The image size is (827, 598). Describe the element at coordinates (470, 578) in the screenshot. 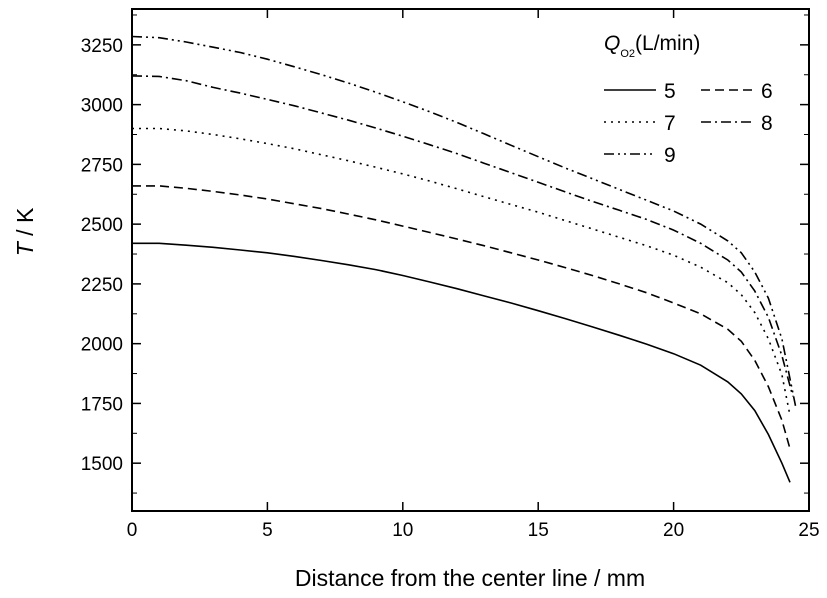

I see `x-axis-label: Distance from the center line / mm` at that location.